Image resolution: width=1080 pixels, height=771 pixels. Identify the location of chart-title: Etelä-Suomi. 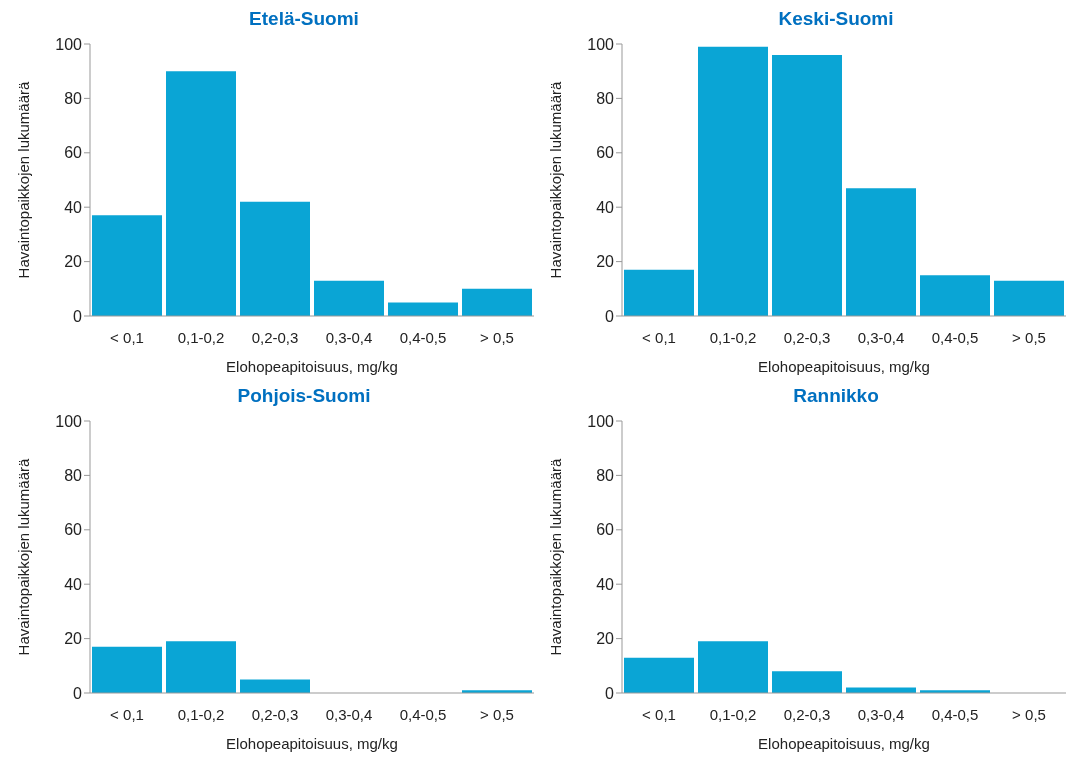
(304, 19).